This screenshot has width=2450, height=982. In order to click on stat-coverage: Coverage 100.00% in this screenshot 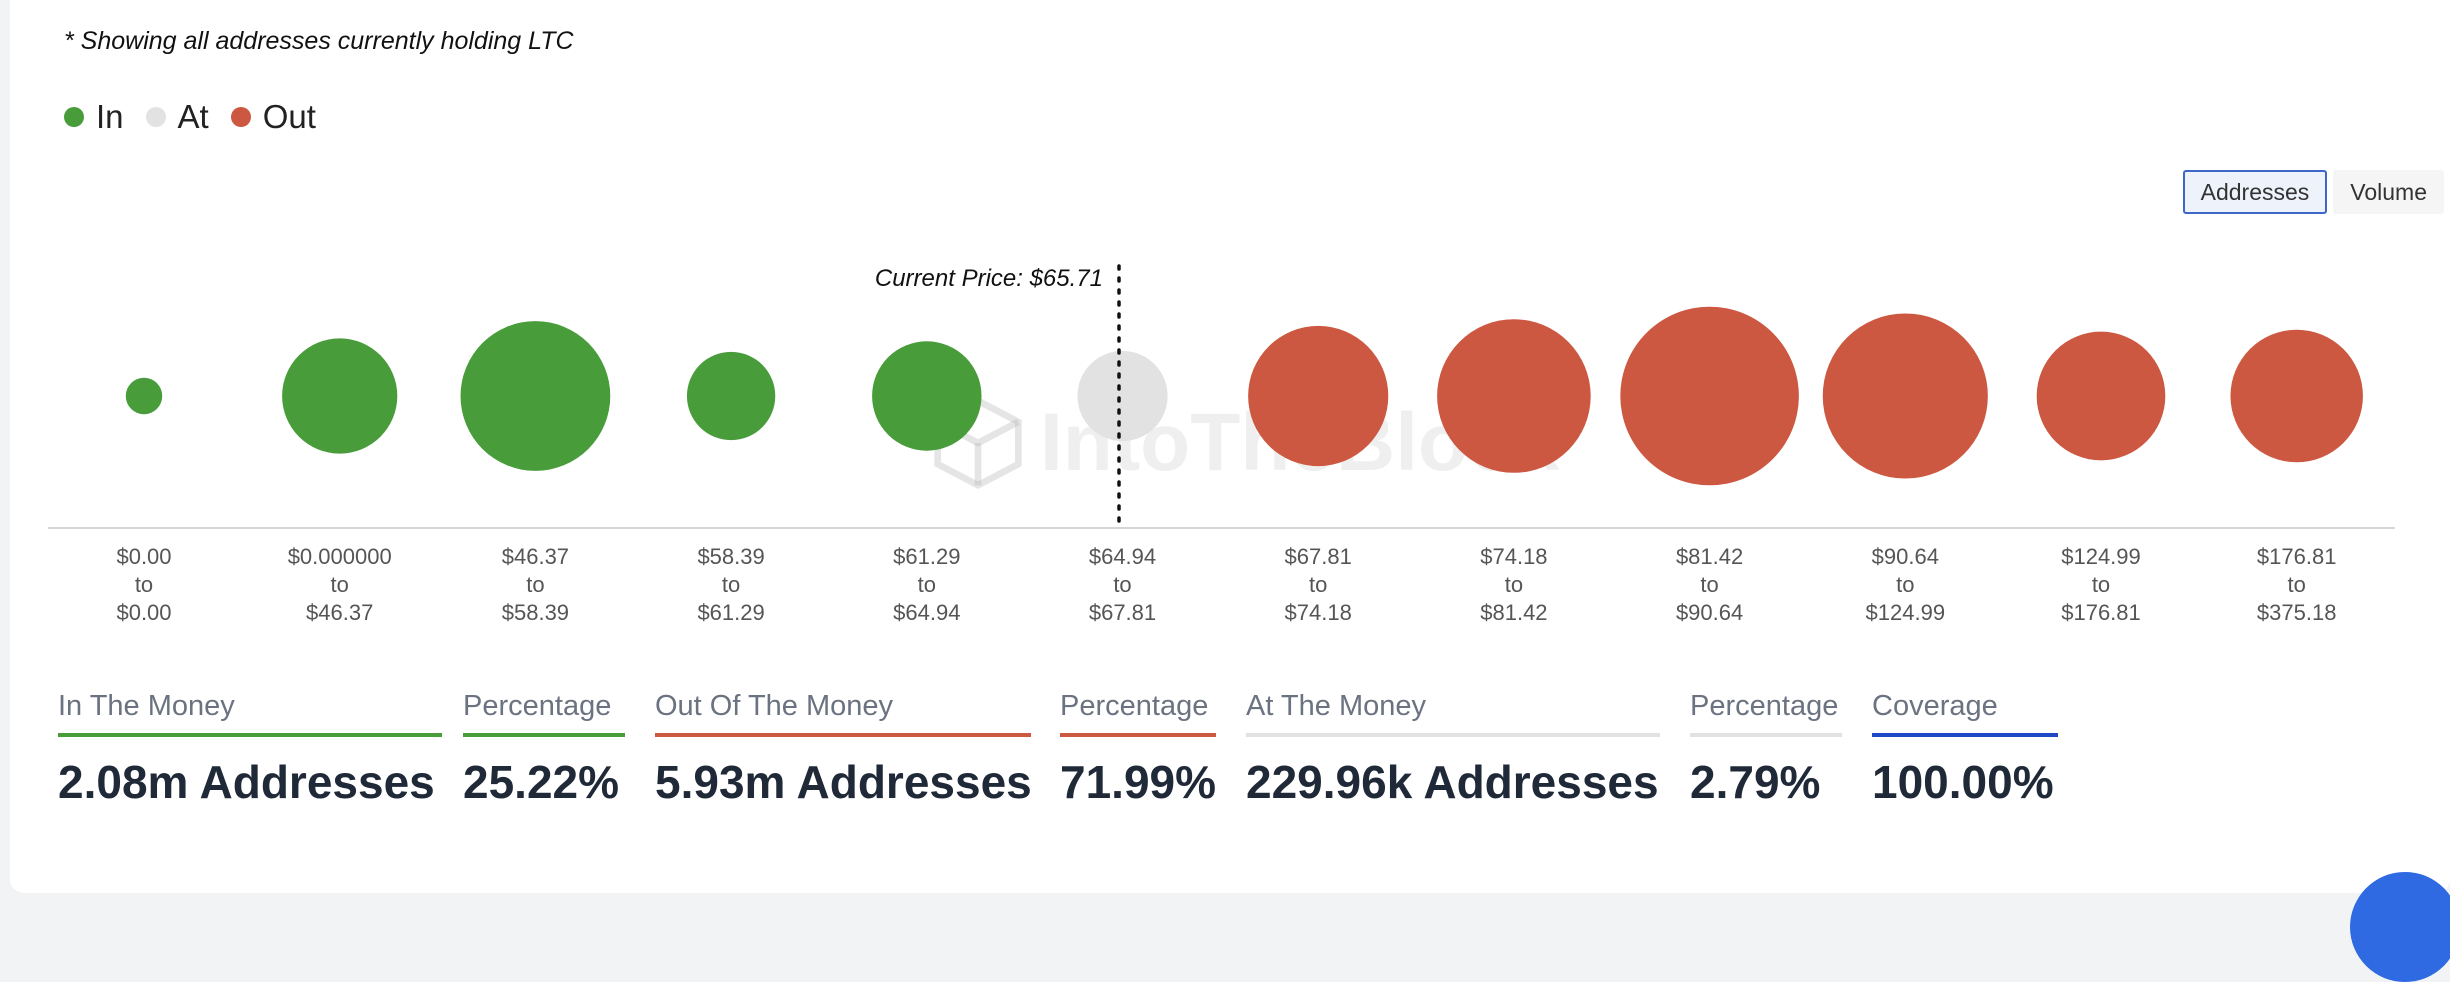, I will do `click(1965, 749)`.